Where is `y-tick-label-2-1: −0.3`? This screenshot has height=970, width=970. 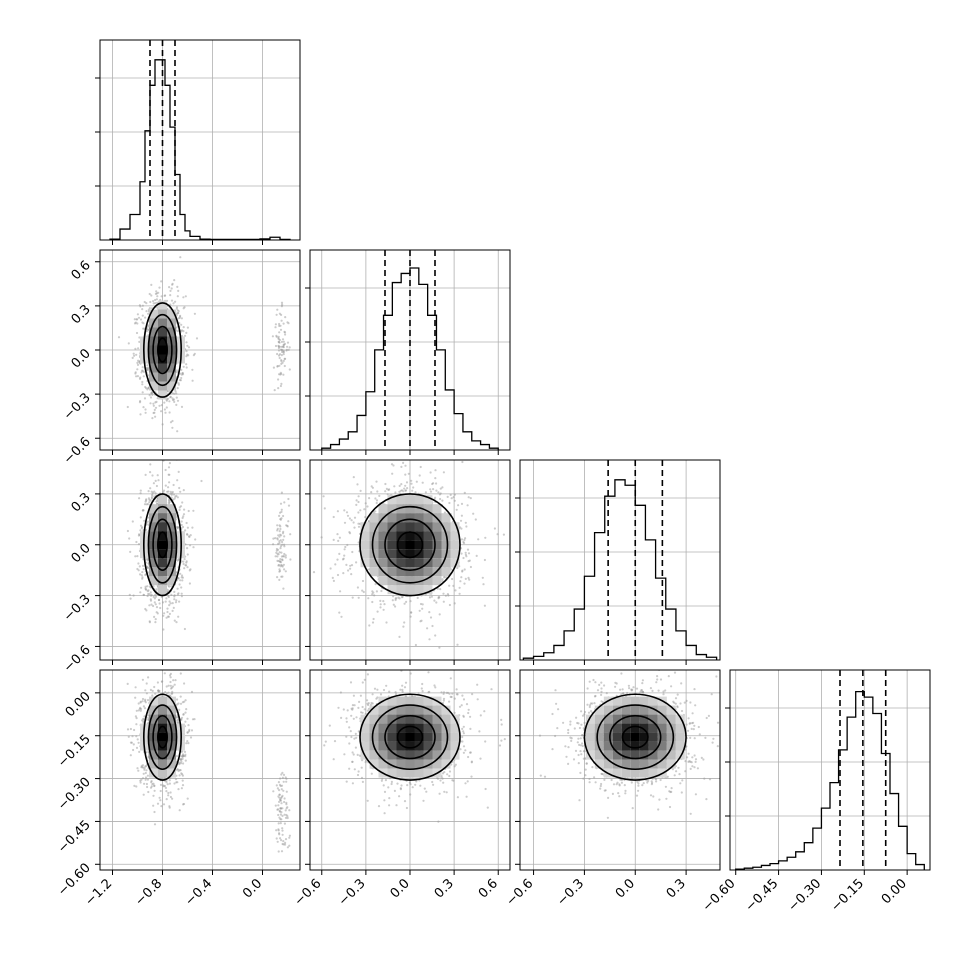
y-tick-label-2-1: −0.3 is located at coordinates (77, 608).